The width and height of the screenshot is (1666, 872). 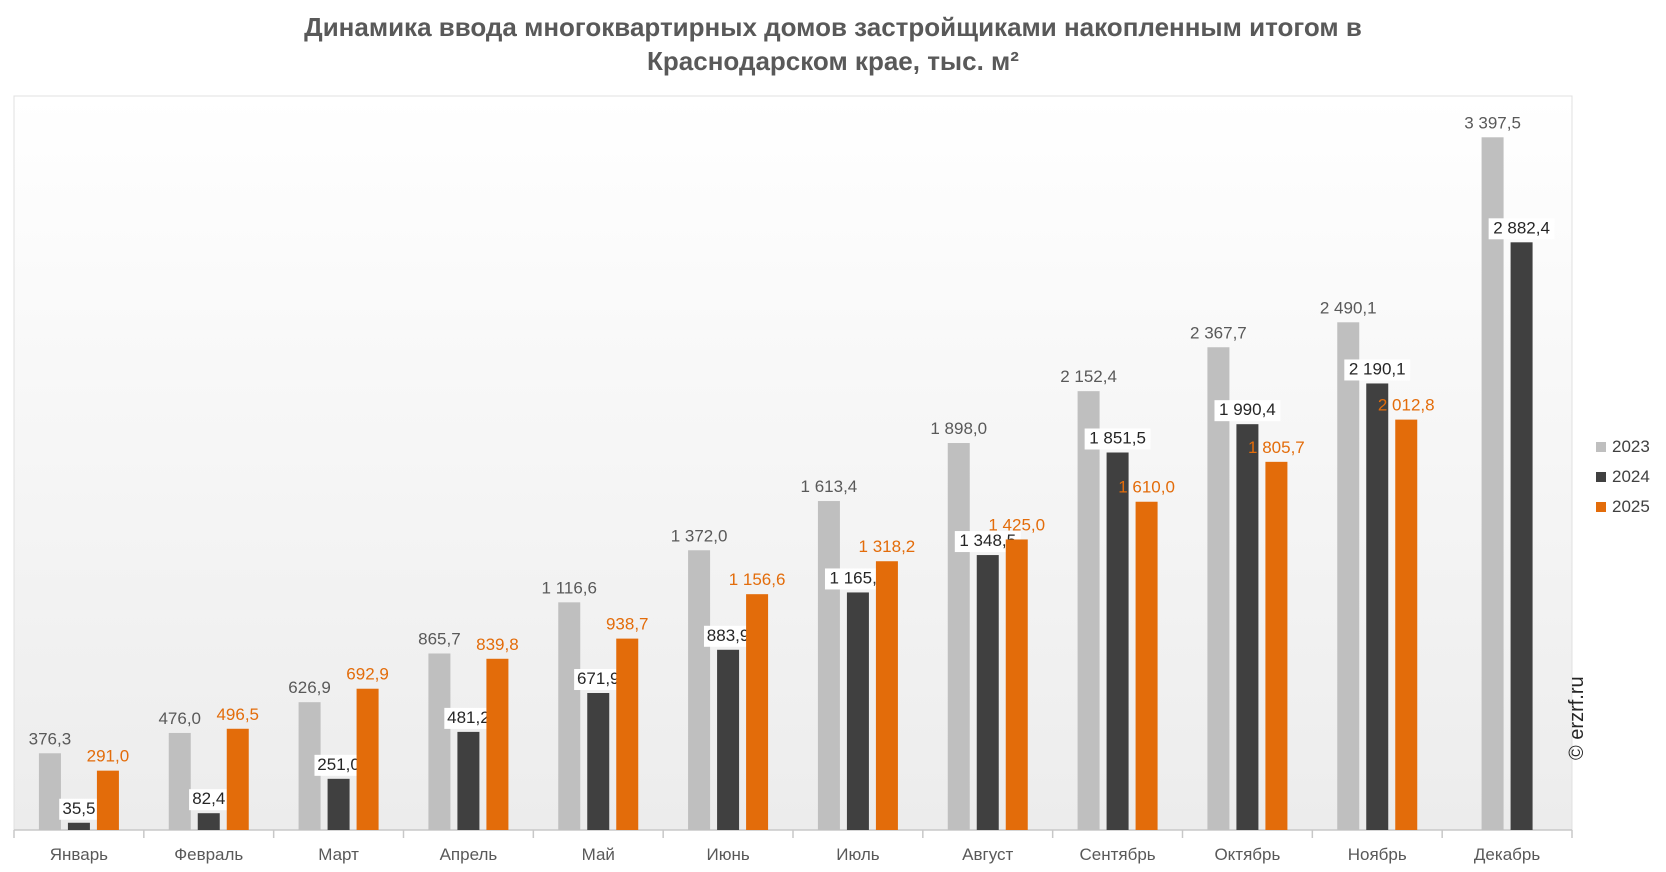 What do you see at coordinates (1146, 487) in the screenshot?
I see `data-label-2025-september: 1 610,0` at bounding box center [1146, 487].